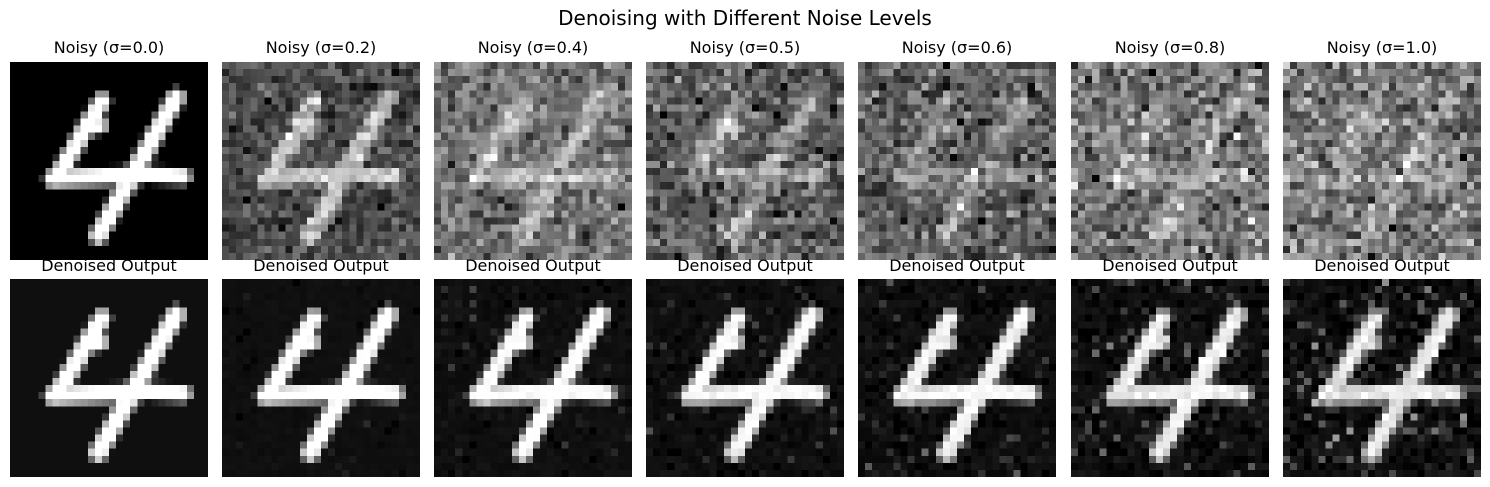  I want to click on noisy-panel-title: Noisy (σ=0.5), so click(745, 47).